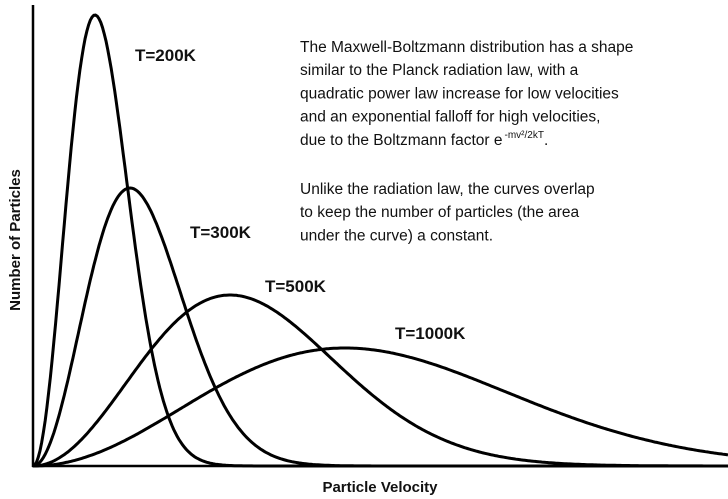 The image size is (728, 499). Describe the element at coordinates (166, 55) in the screenshot. I see `curve-label: T=200K` at that location.